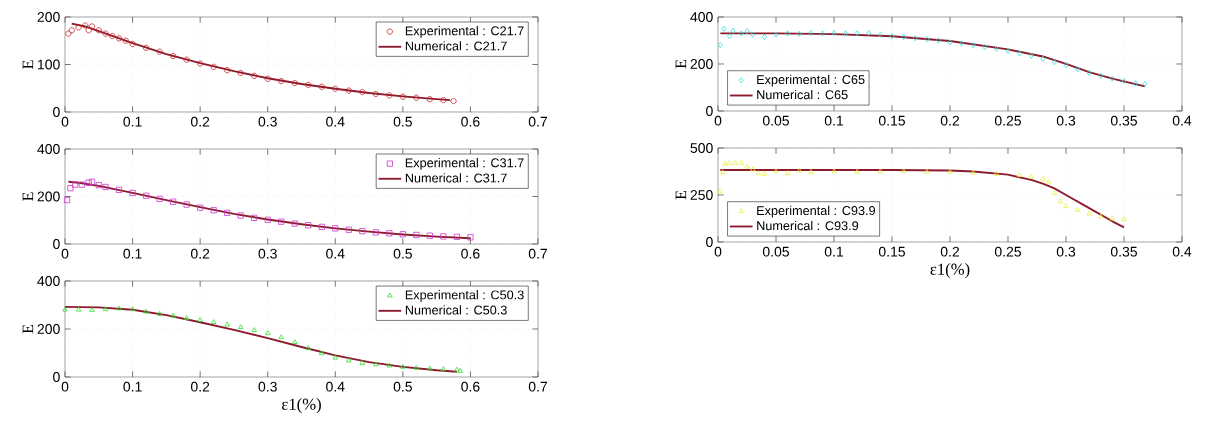  What do you see at coordinates (470, 253) in the screenshot?
I see `x-tick-label: 0.6` at bounding box center [470, 253].